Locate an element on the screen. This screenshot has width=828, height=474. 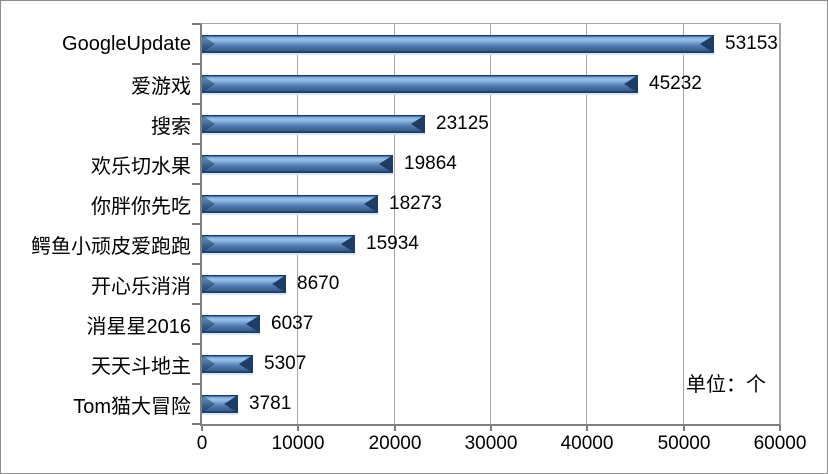
category-label: 爱游戏 is located at coordinates (161, 86).